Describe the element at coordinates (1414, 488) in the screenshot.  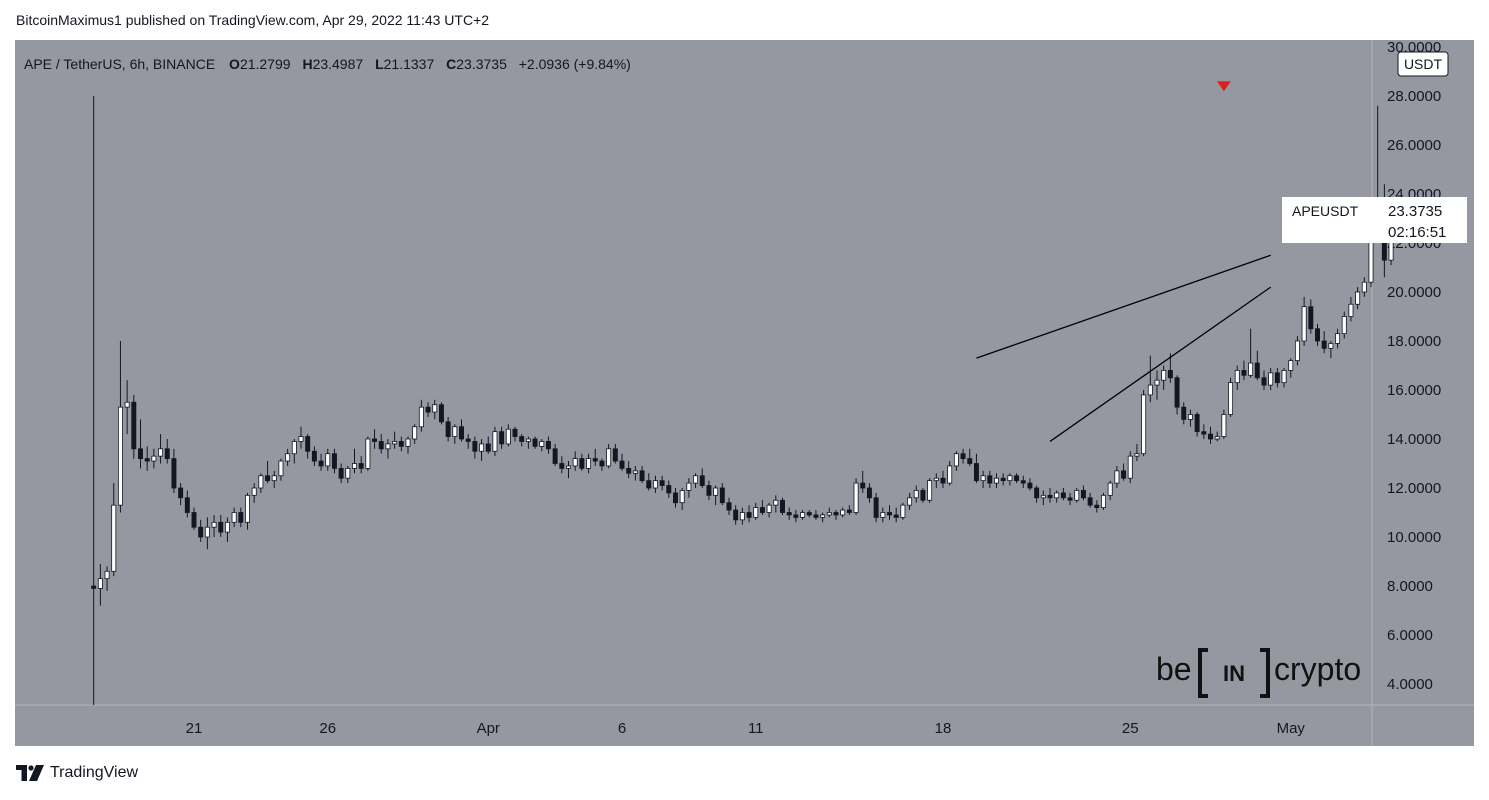
I see `price-tick-label: 12.0000` at that location.